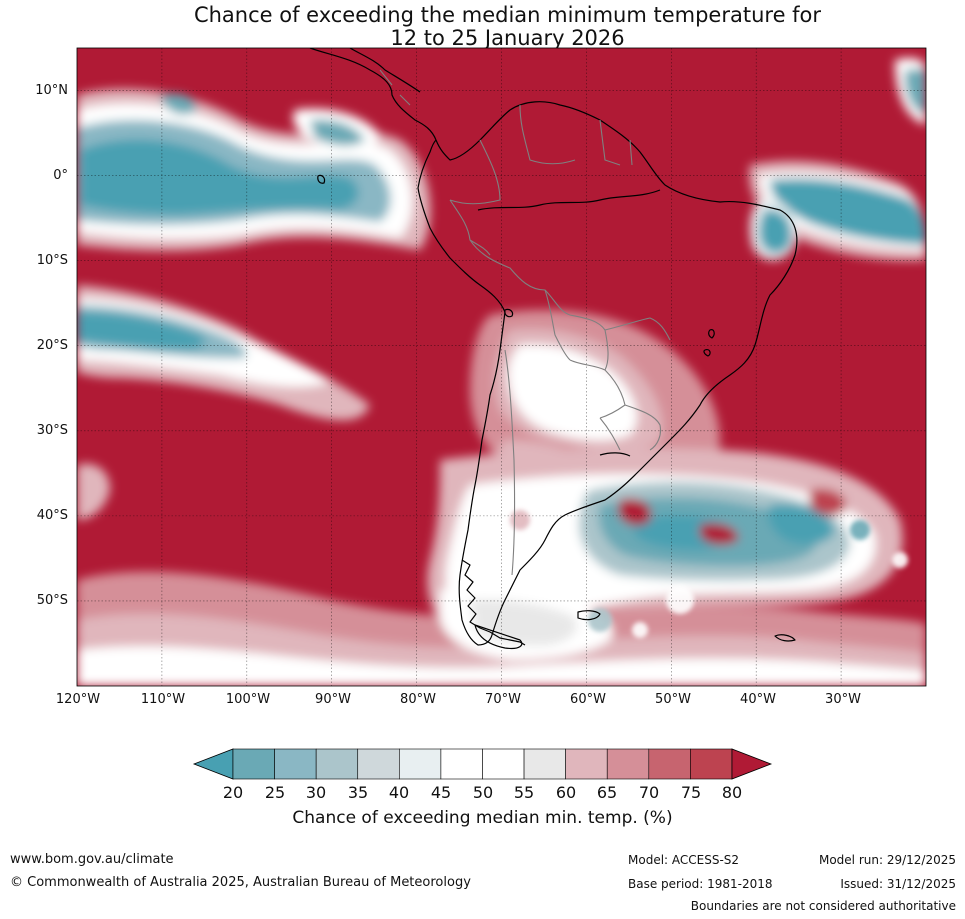 Image resolution: width=965 pixels, height=919 pixels. What do you see at coordinates (373, 94) in the screenshot?
I see `central-america-coast` at bounding box center [373, 94].